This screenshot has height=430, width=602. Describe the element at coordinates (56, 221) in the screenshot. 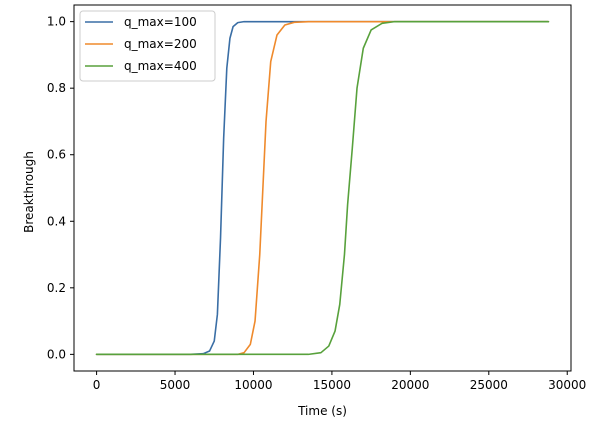

I see `y-tick-label: 0.4` at that location.